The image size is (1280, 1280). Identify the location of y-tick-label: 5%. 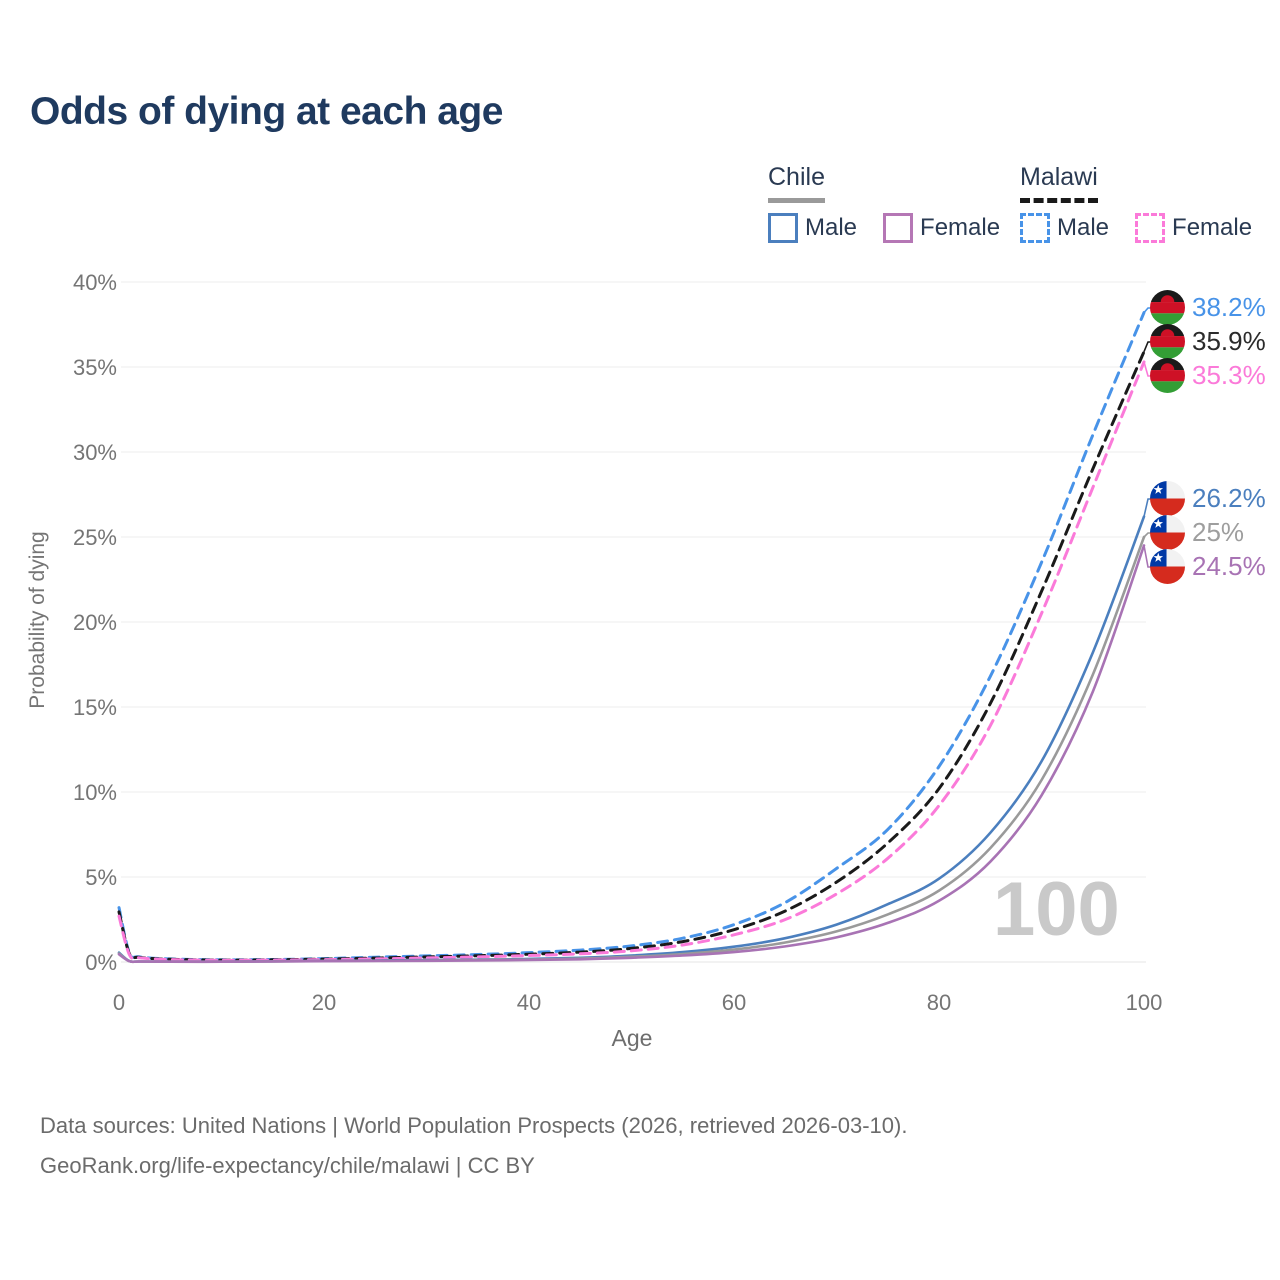
(101, 877).